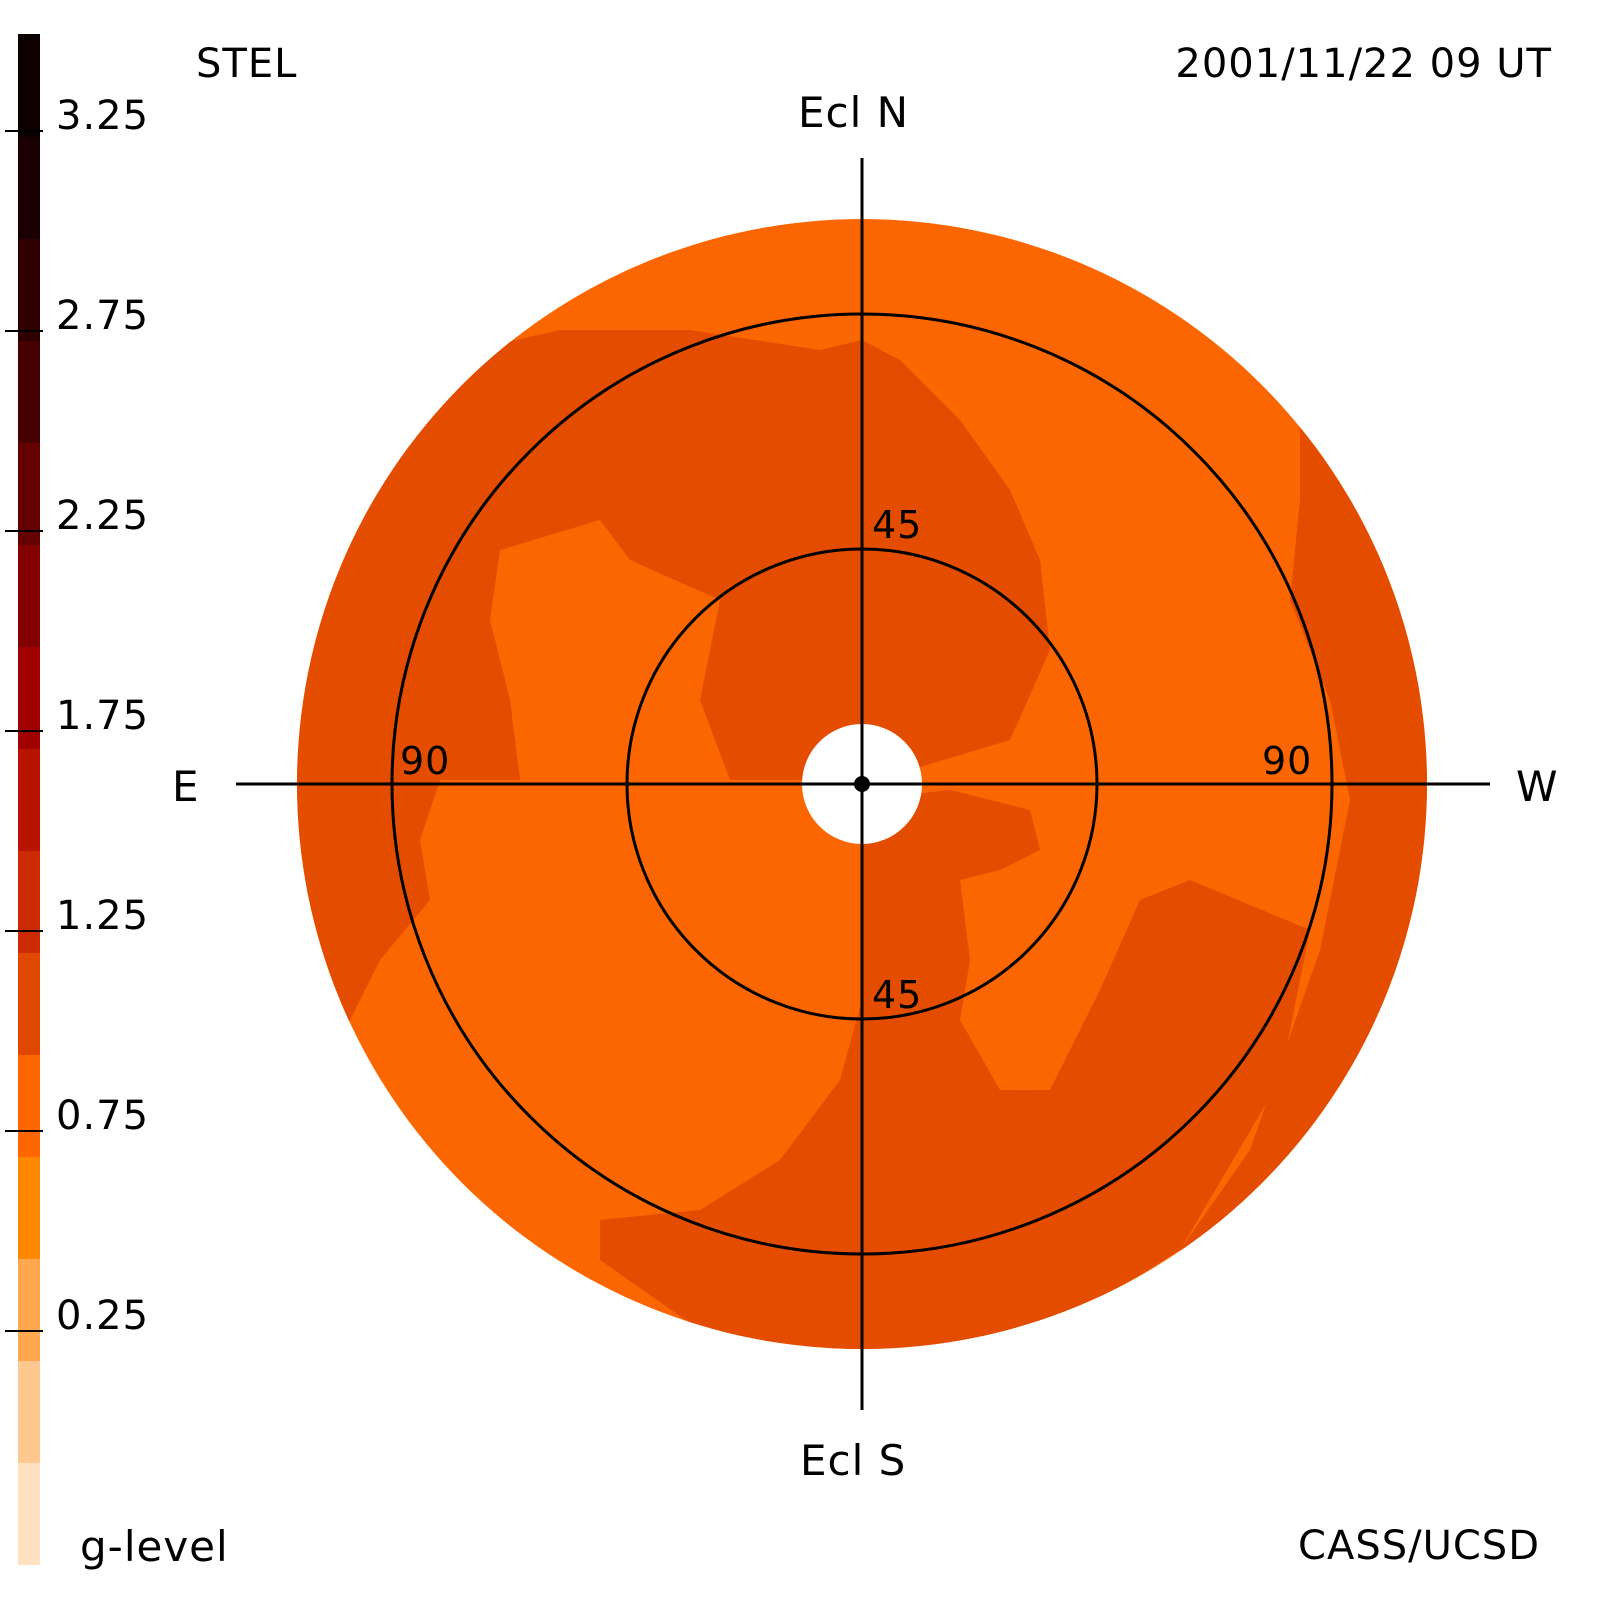 The width and height of the screenshot is (1600, 1600). What do you see at coordinates (103, 116) in the screenshot?
I see `colorbar-tick-label: 3.25` at bounding box center [103, 116].